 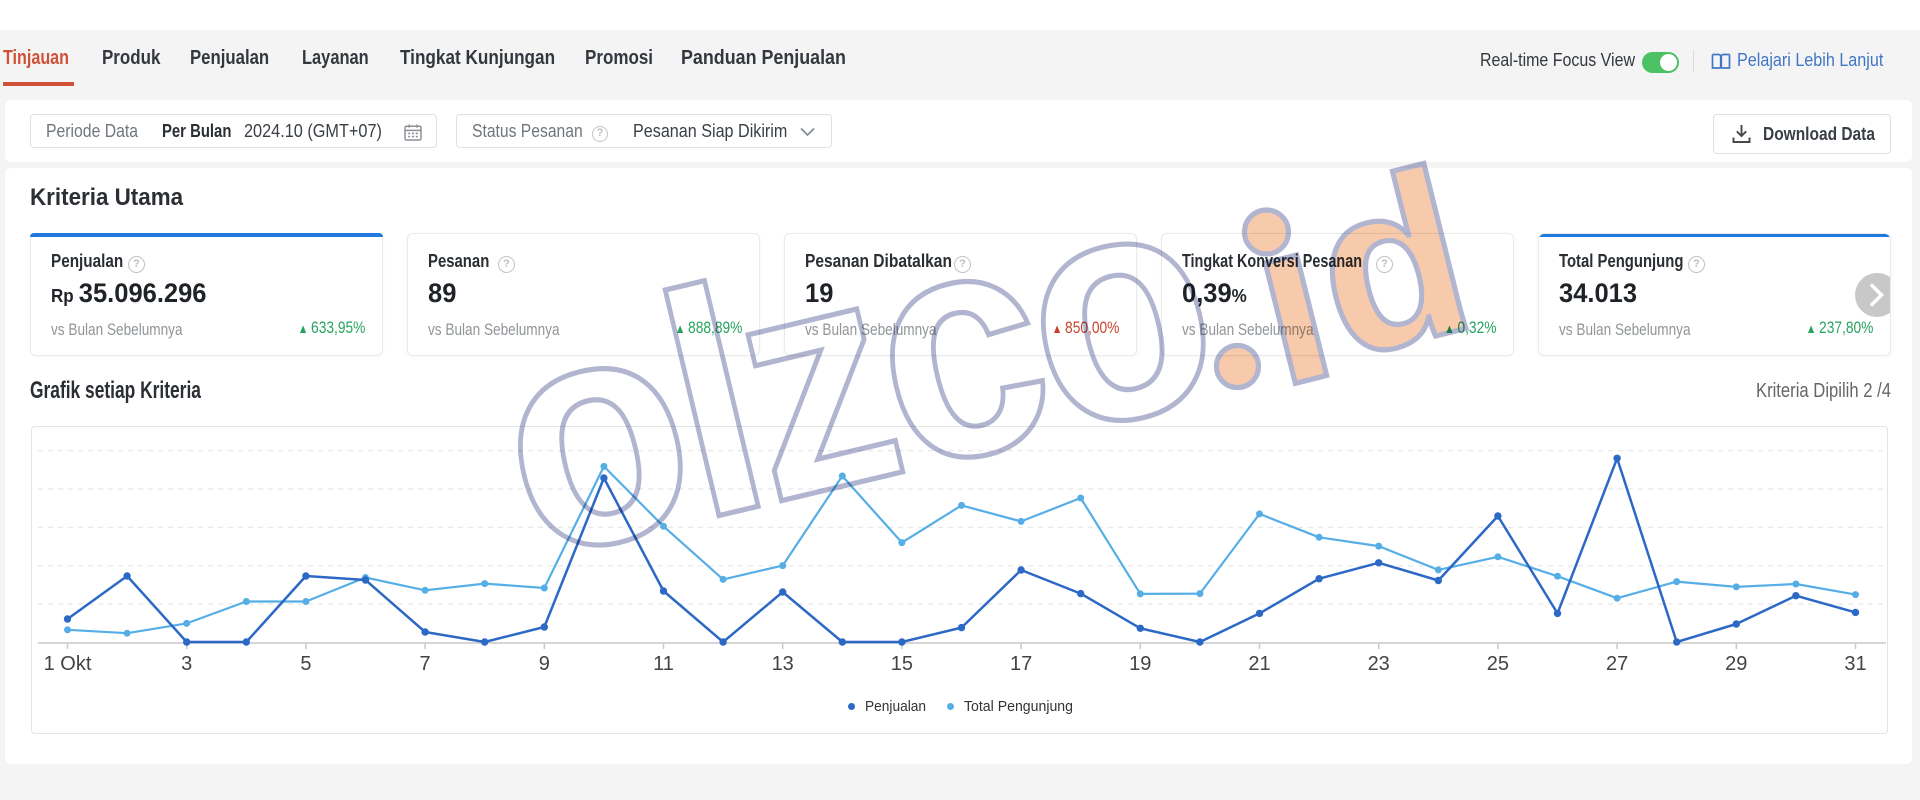 I want to click on svg-text: 11, so click(x=663, y=664).